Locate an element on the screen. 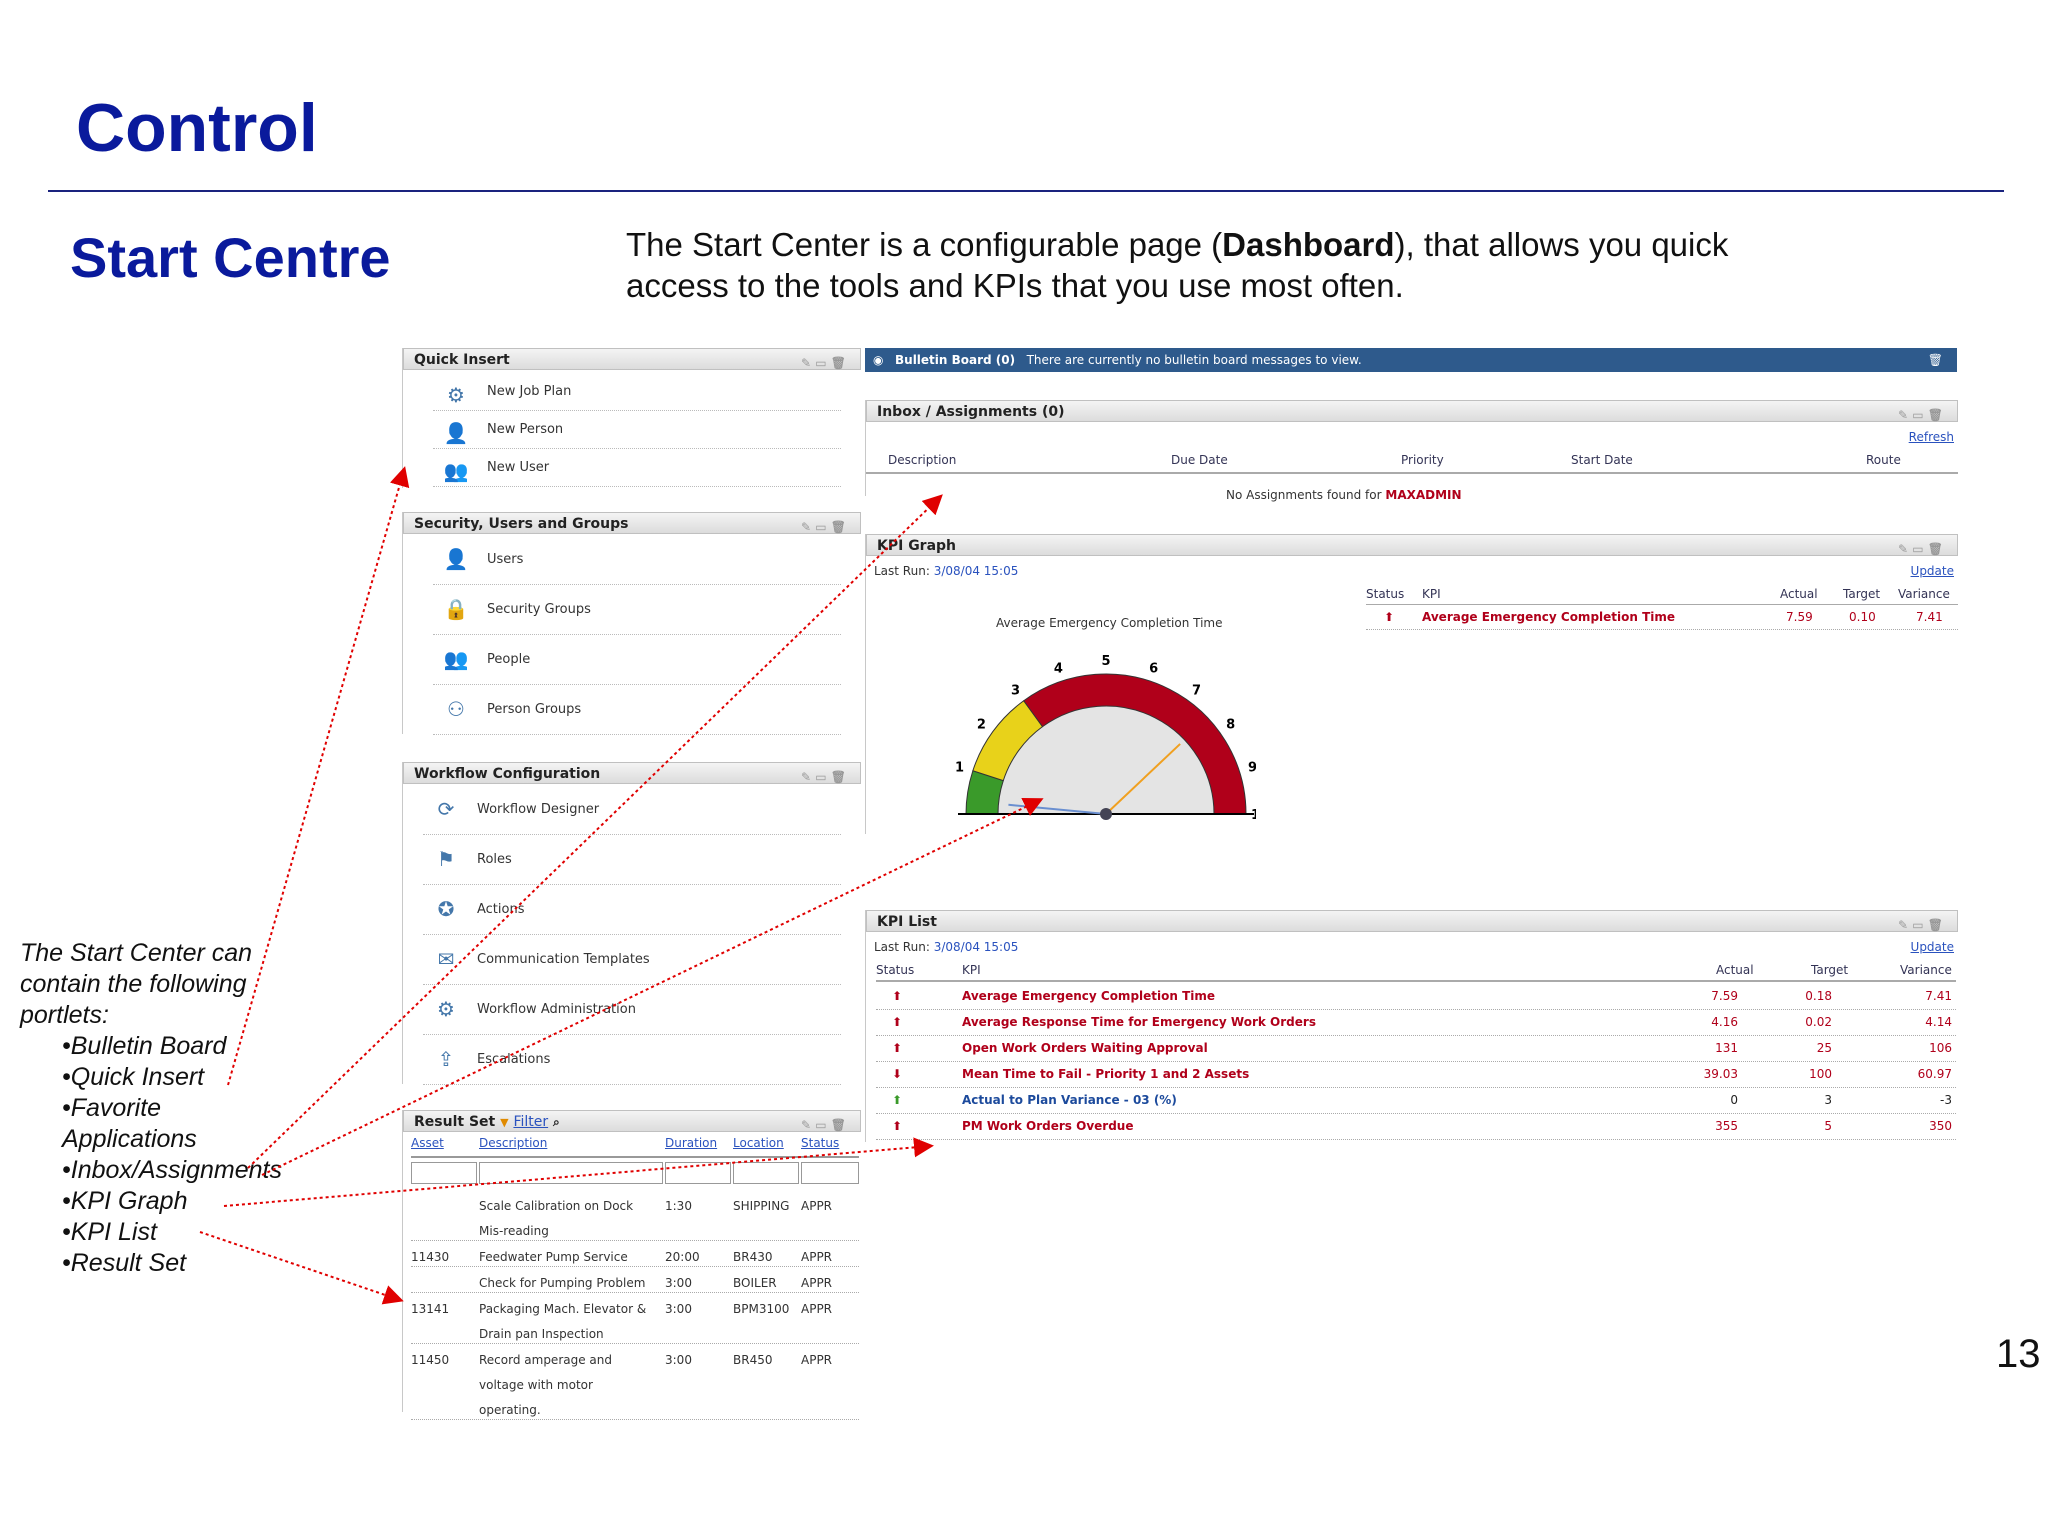 Image resolution: width=2048 pixels, height=1536 pixels. duration-cell: 1:30 is located at coordinates (678, 1206).